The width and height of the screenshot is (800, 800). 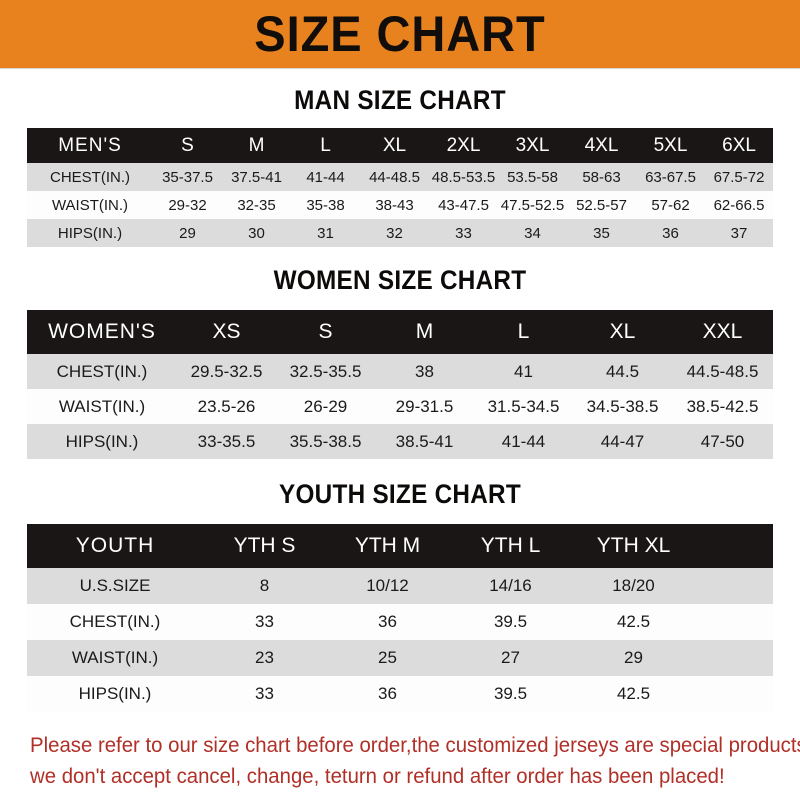 What do you see at coordinates (256, 205) in the screenshot?
I see `men-cell: 32-35` at bounding box center [256, 205].